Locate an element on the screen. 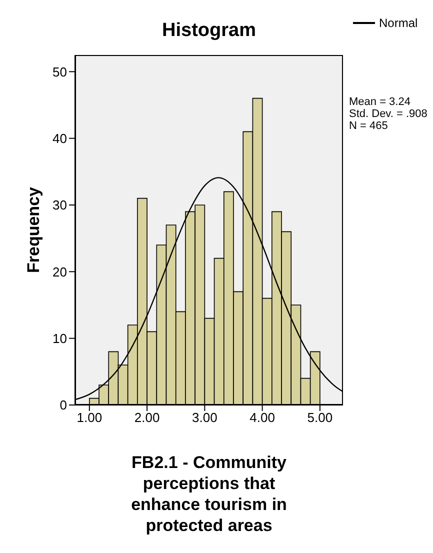 This screenshot has width=433, height=553. y-tick-label: 10 is located at coordinates (59, 338).